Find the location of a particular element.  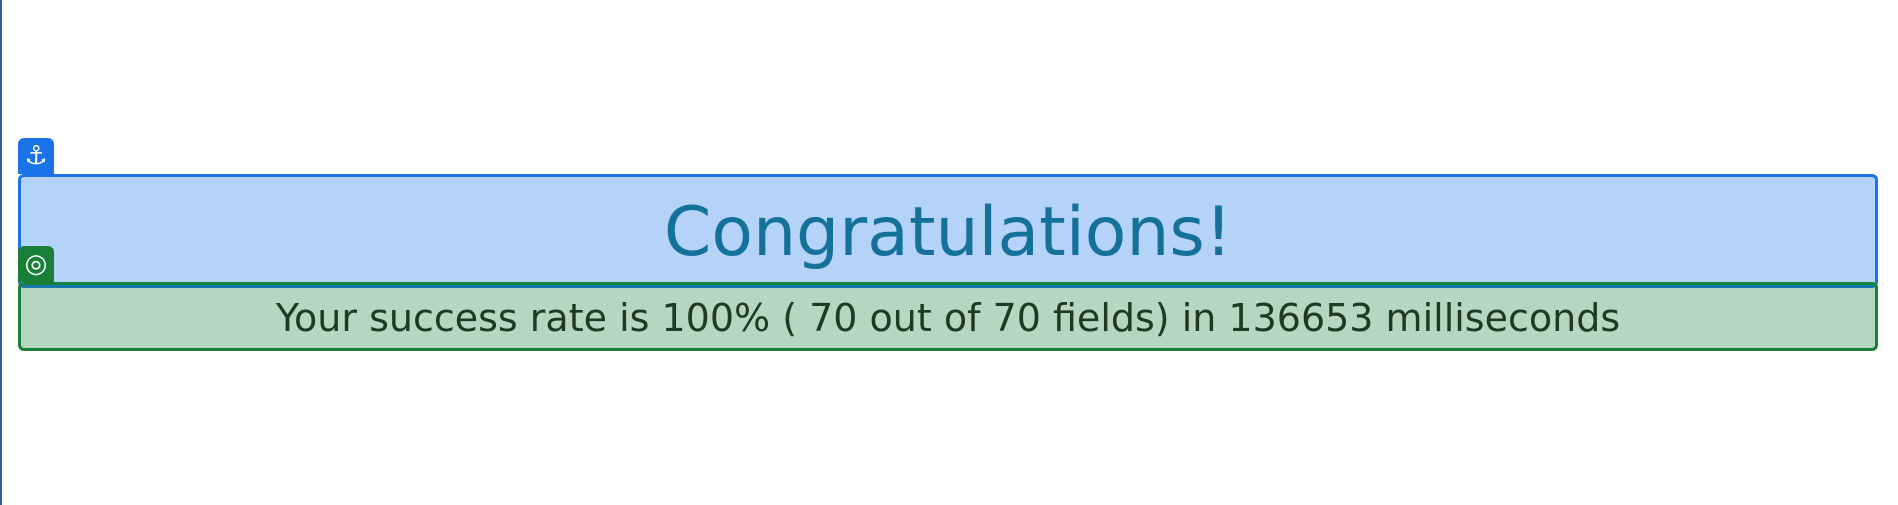

page-title: Congratulations! is located at coordinates (948, 232).